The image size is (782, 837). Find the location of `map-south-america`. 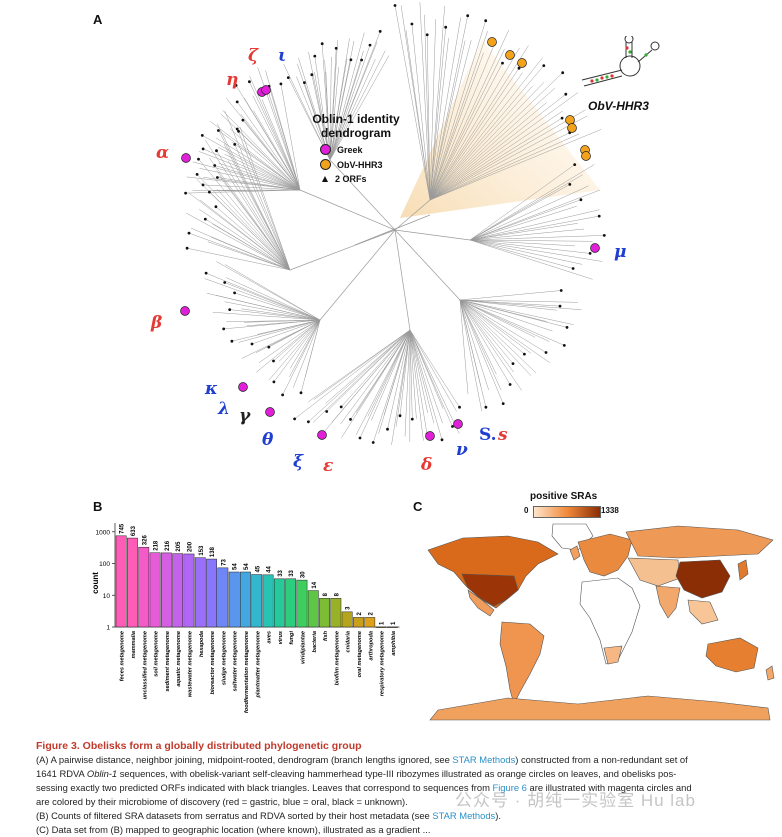

map-south-america is located at coordinates (522, 663).